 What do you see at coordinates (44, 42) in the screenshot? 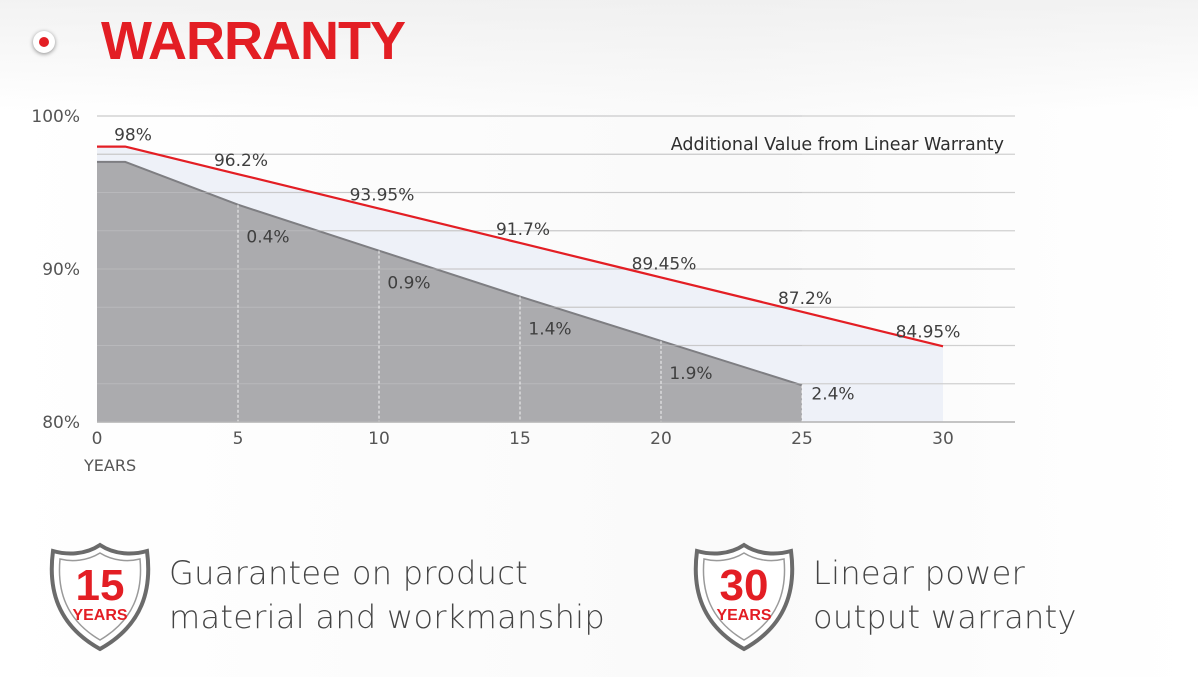
I see `bullet-dot-icon` at bounding box center [44, 42].